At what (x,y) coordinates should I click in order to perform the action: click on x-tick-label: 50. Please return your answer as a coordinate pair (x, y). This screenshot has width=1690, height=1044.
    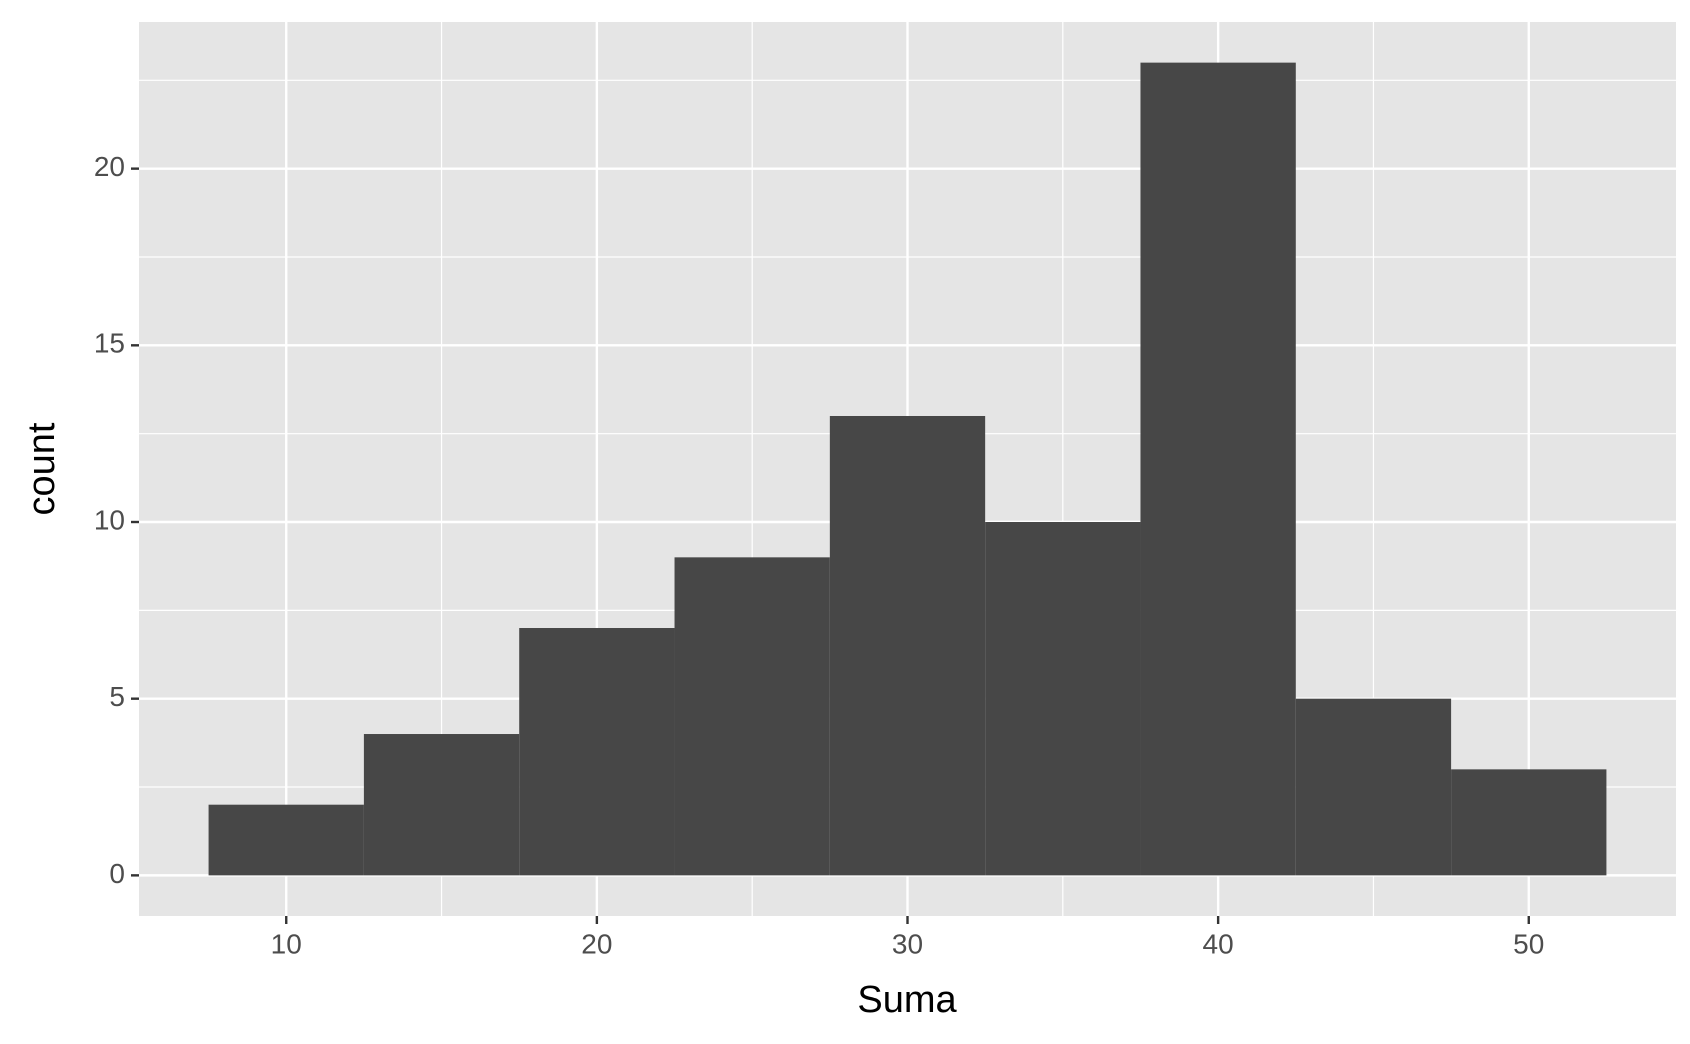
    Looking at the image, I should click on (1528, 943).